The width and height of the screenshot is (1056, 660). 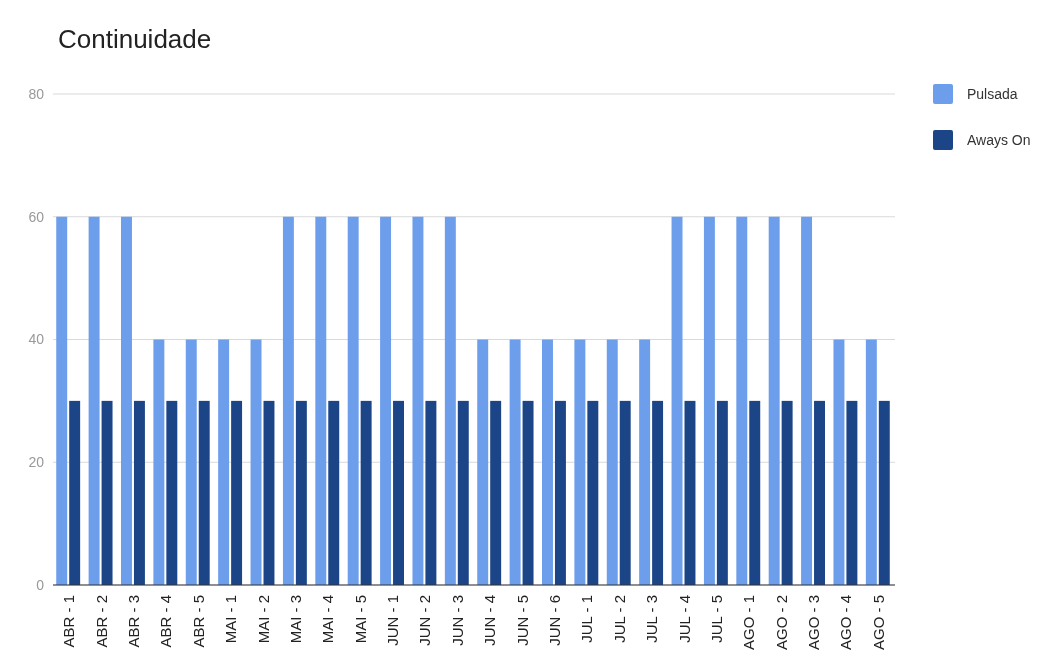 I want to click on x-tick-label: JUN - 6, so click(x=554, y=620).